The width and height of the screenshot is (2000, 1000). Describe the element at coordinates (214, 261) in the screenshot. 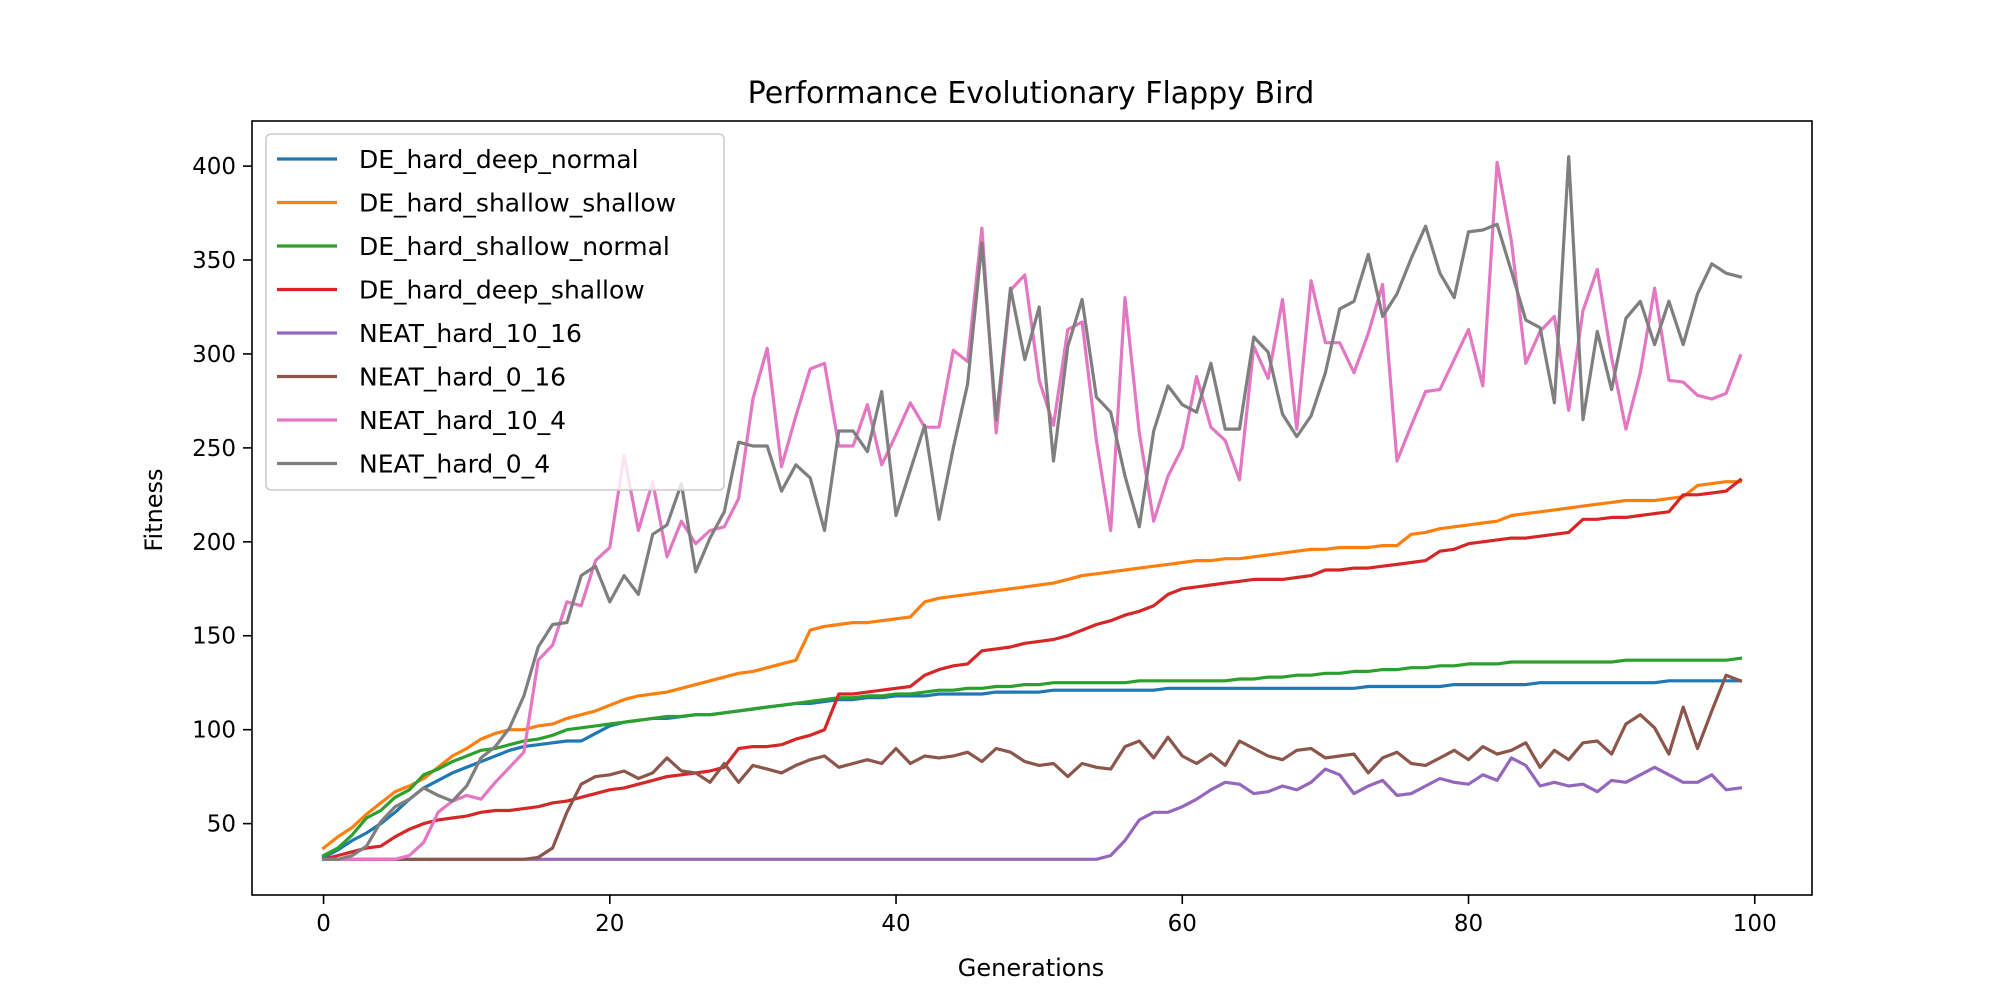

I see `y-tick-label: 350` at that location.